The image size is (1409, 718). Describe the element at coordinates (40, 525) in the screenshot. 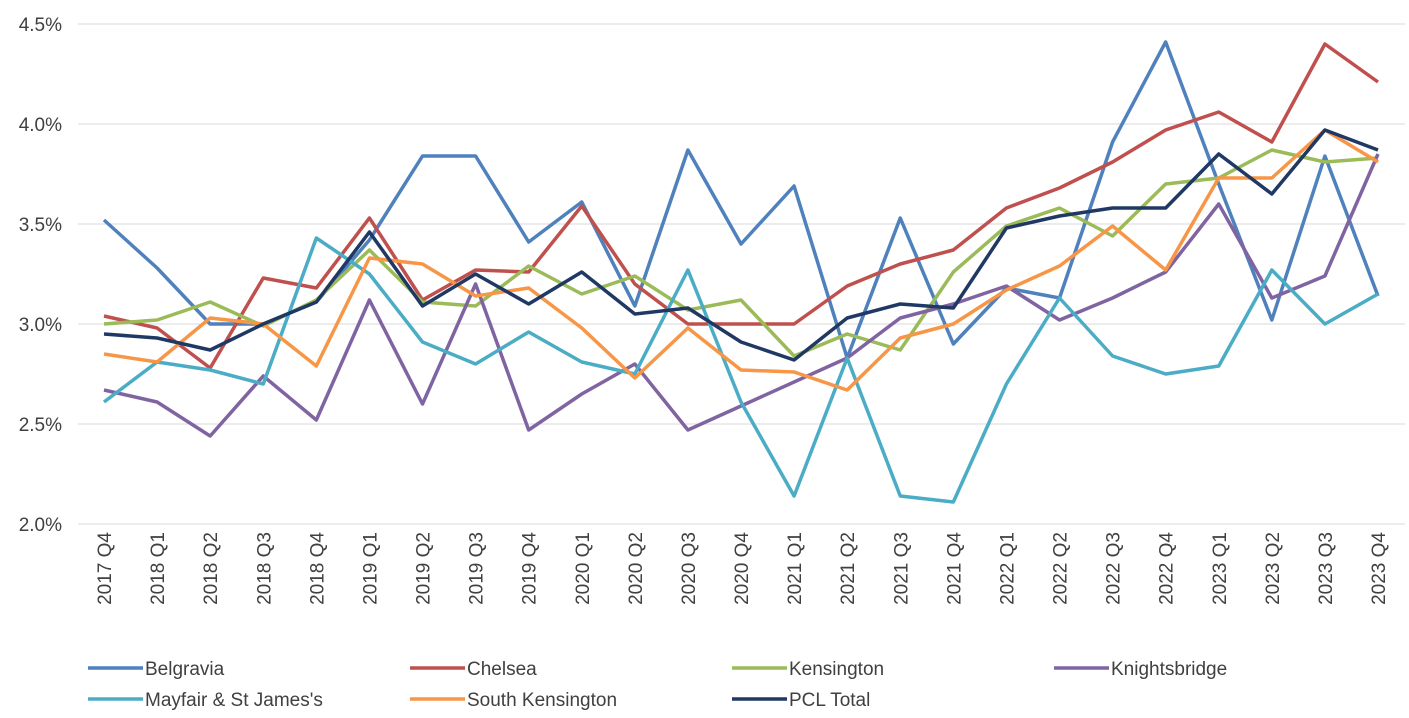

I see `y-tick-label: 2.0%` at that location.